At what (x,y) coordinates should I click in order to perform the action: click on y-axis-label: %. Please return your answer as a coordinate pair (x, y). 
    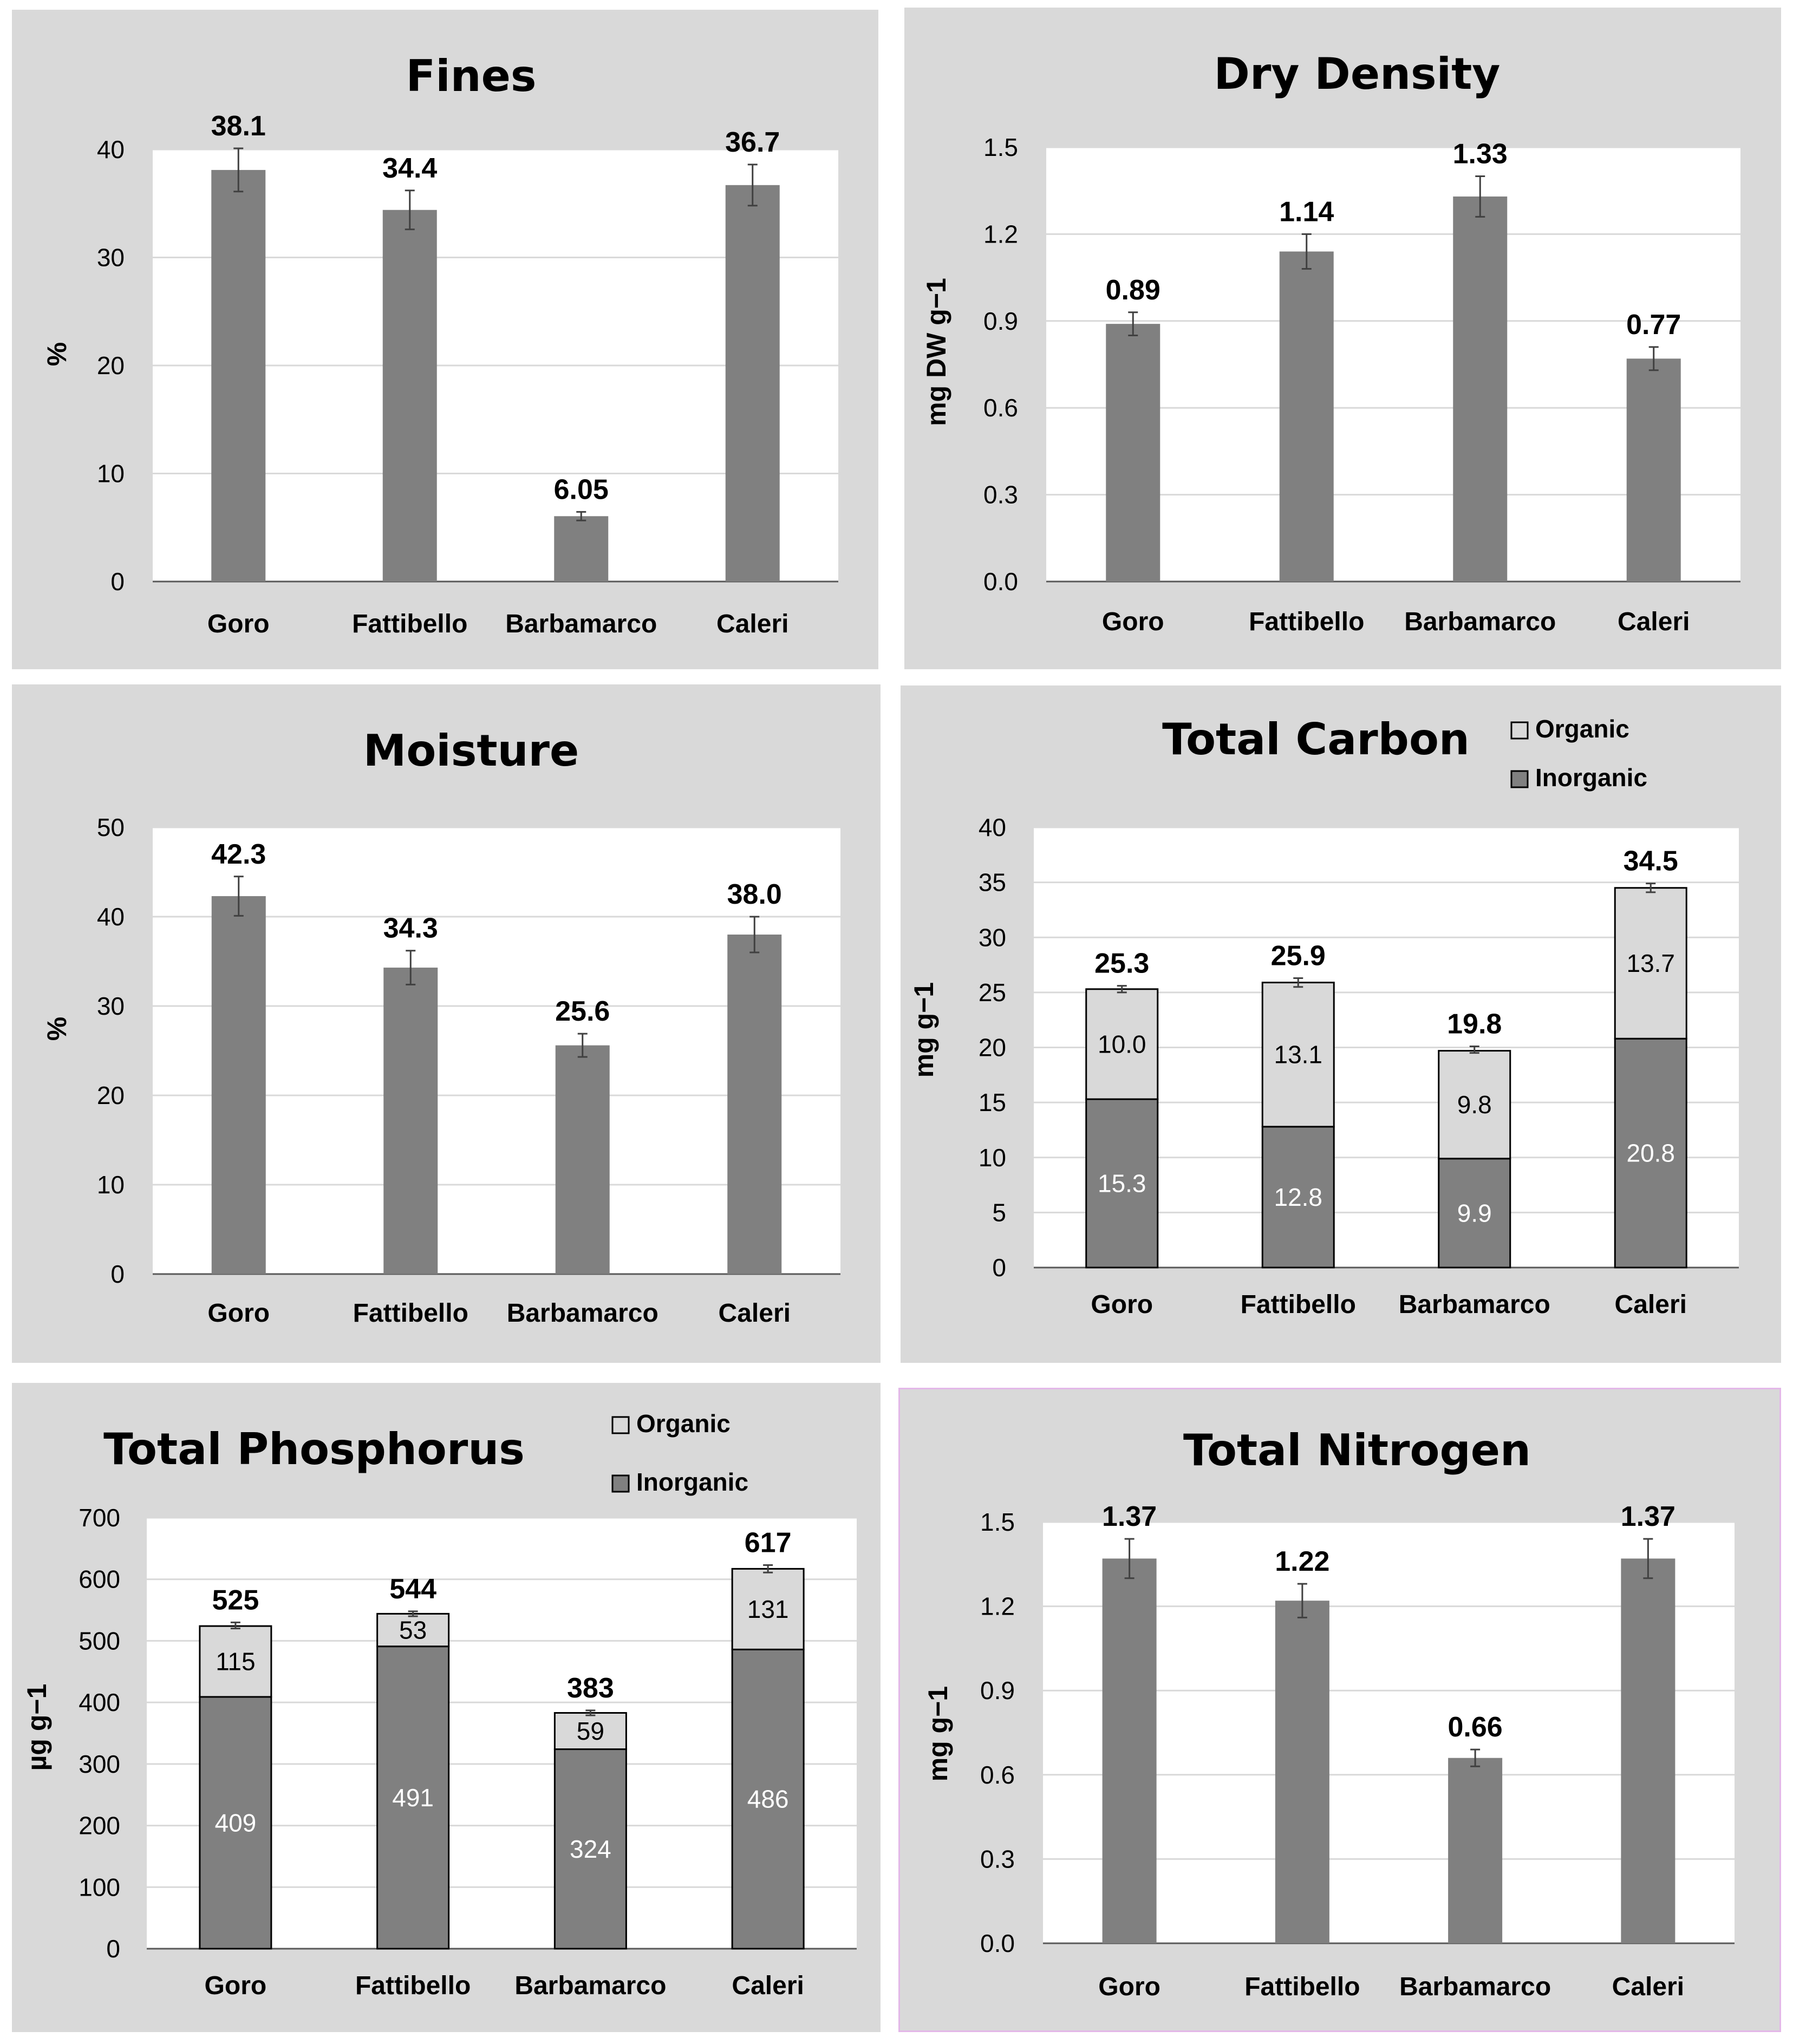
    Looking at the image, I should click on (57, 1029).